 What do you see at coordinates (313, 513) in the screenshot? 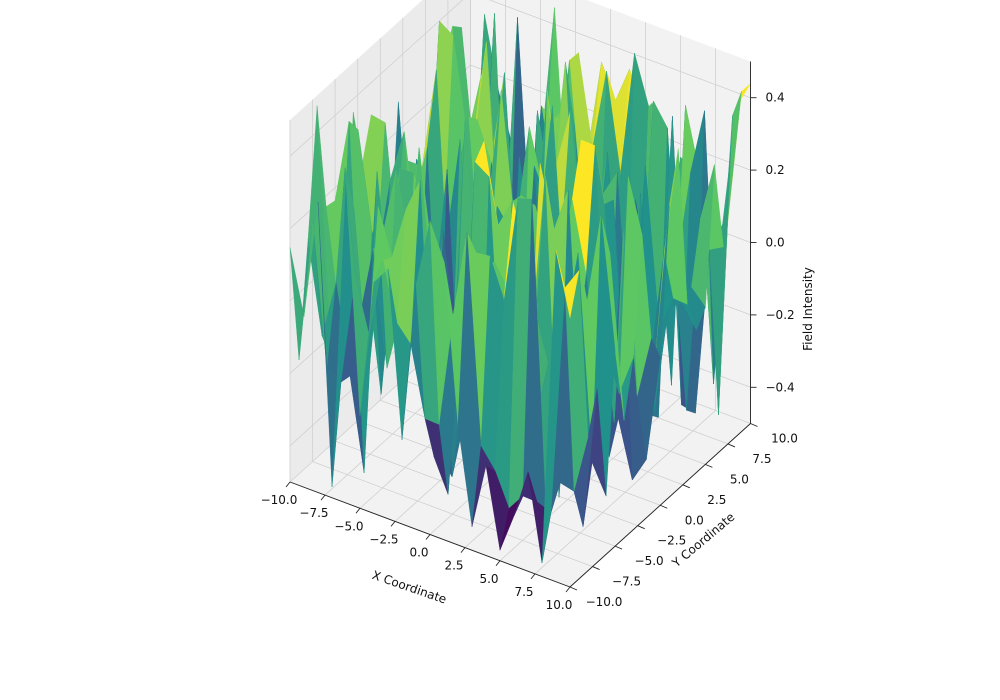
I see `x-tick-label: −7.5` at bounding box center [313, 513].